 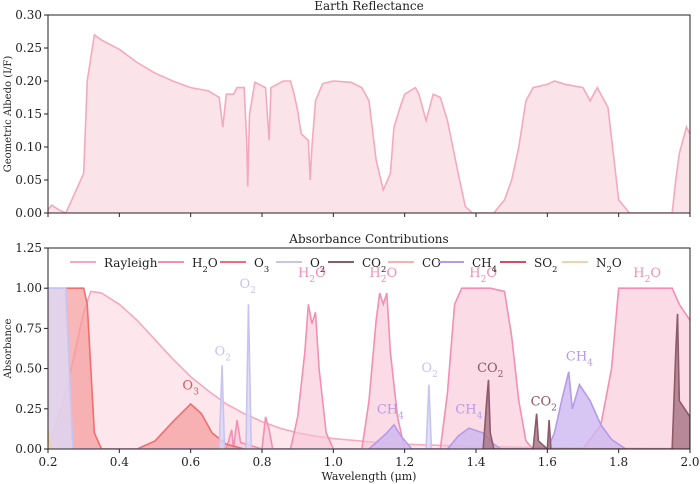 What do you see at coordinates (484, 265) in the screenshot?
I see `legend-label: CH4` at bounding box center [484, 265].